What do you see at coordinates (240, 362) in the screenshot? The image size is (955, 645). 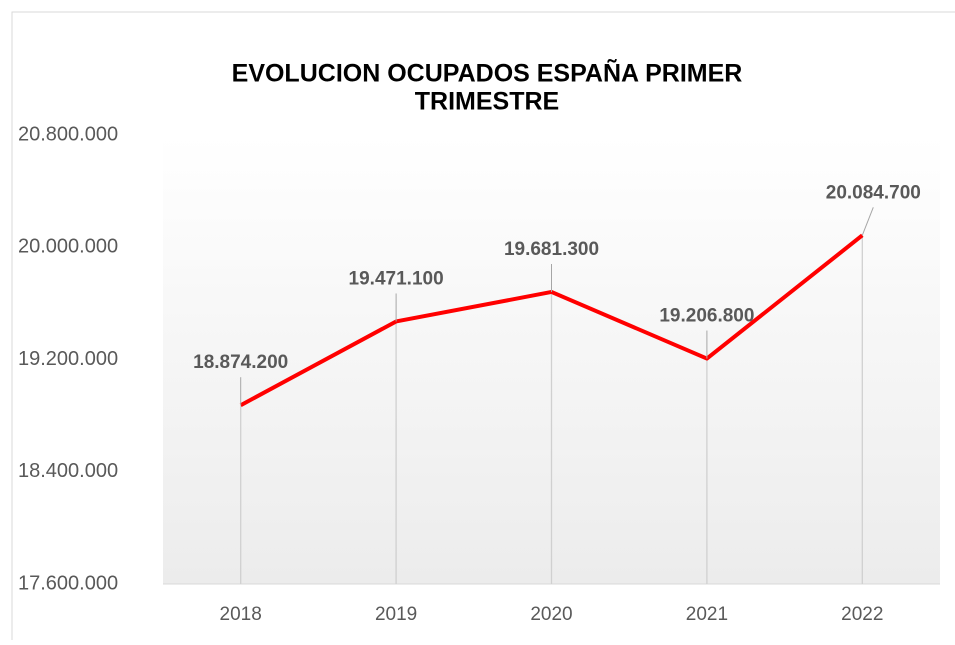 I see `data-label: 18.874.200` at bounding box center [240, 362].